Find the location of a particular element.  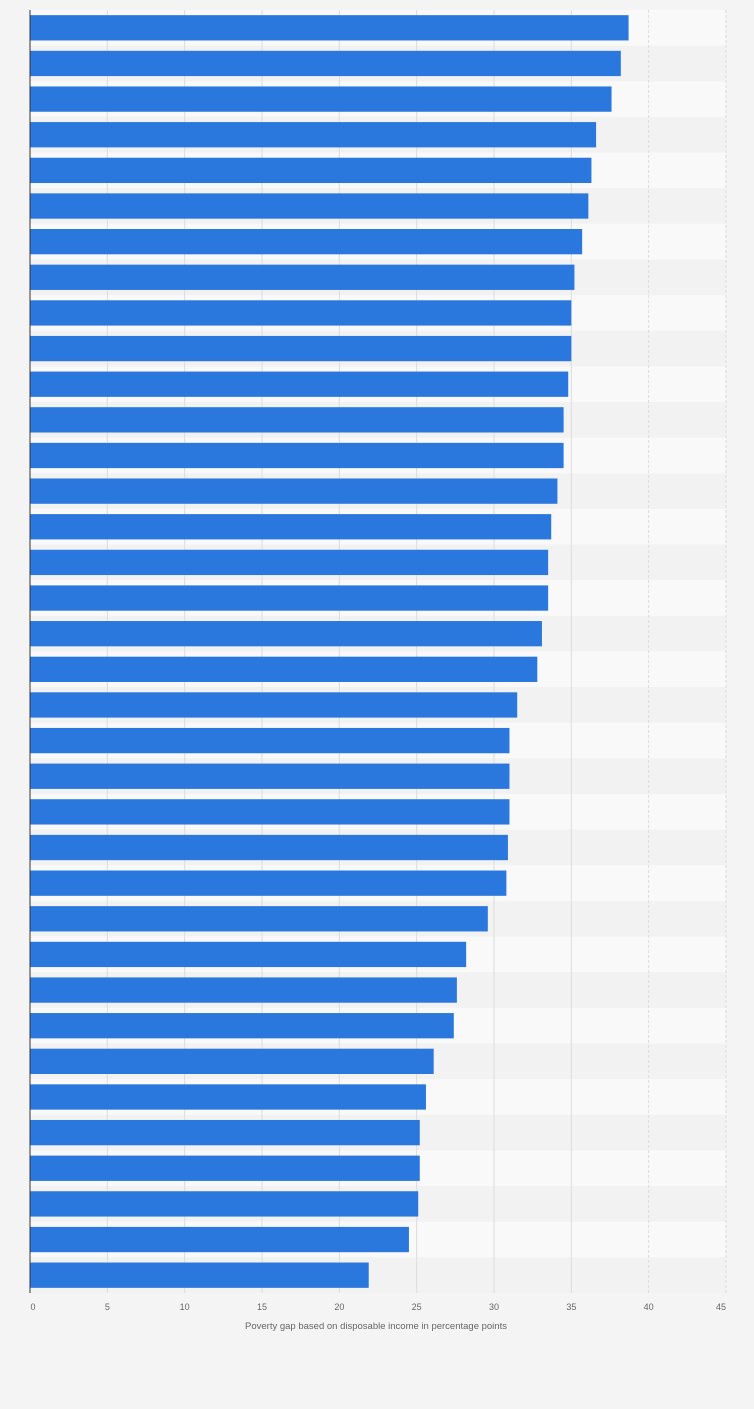

x-tick-label: 20 is located at coordinates (339, 1307).